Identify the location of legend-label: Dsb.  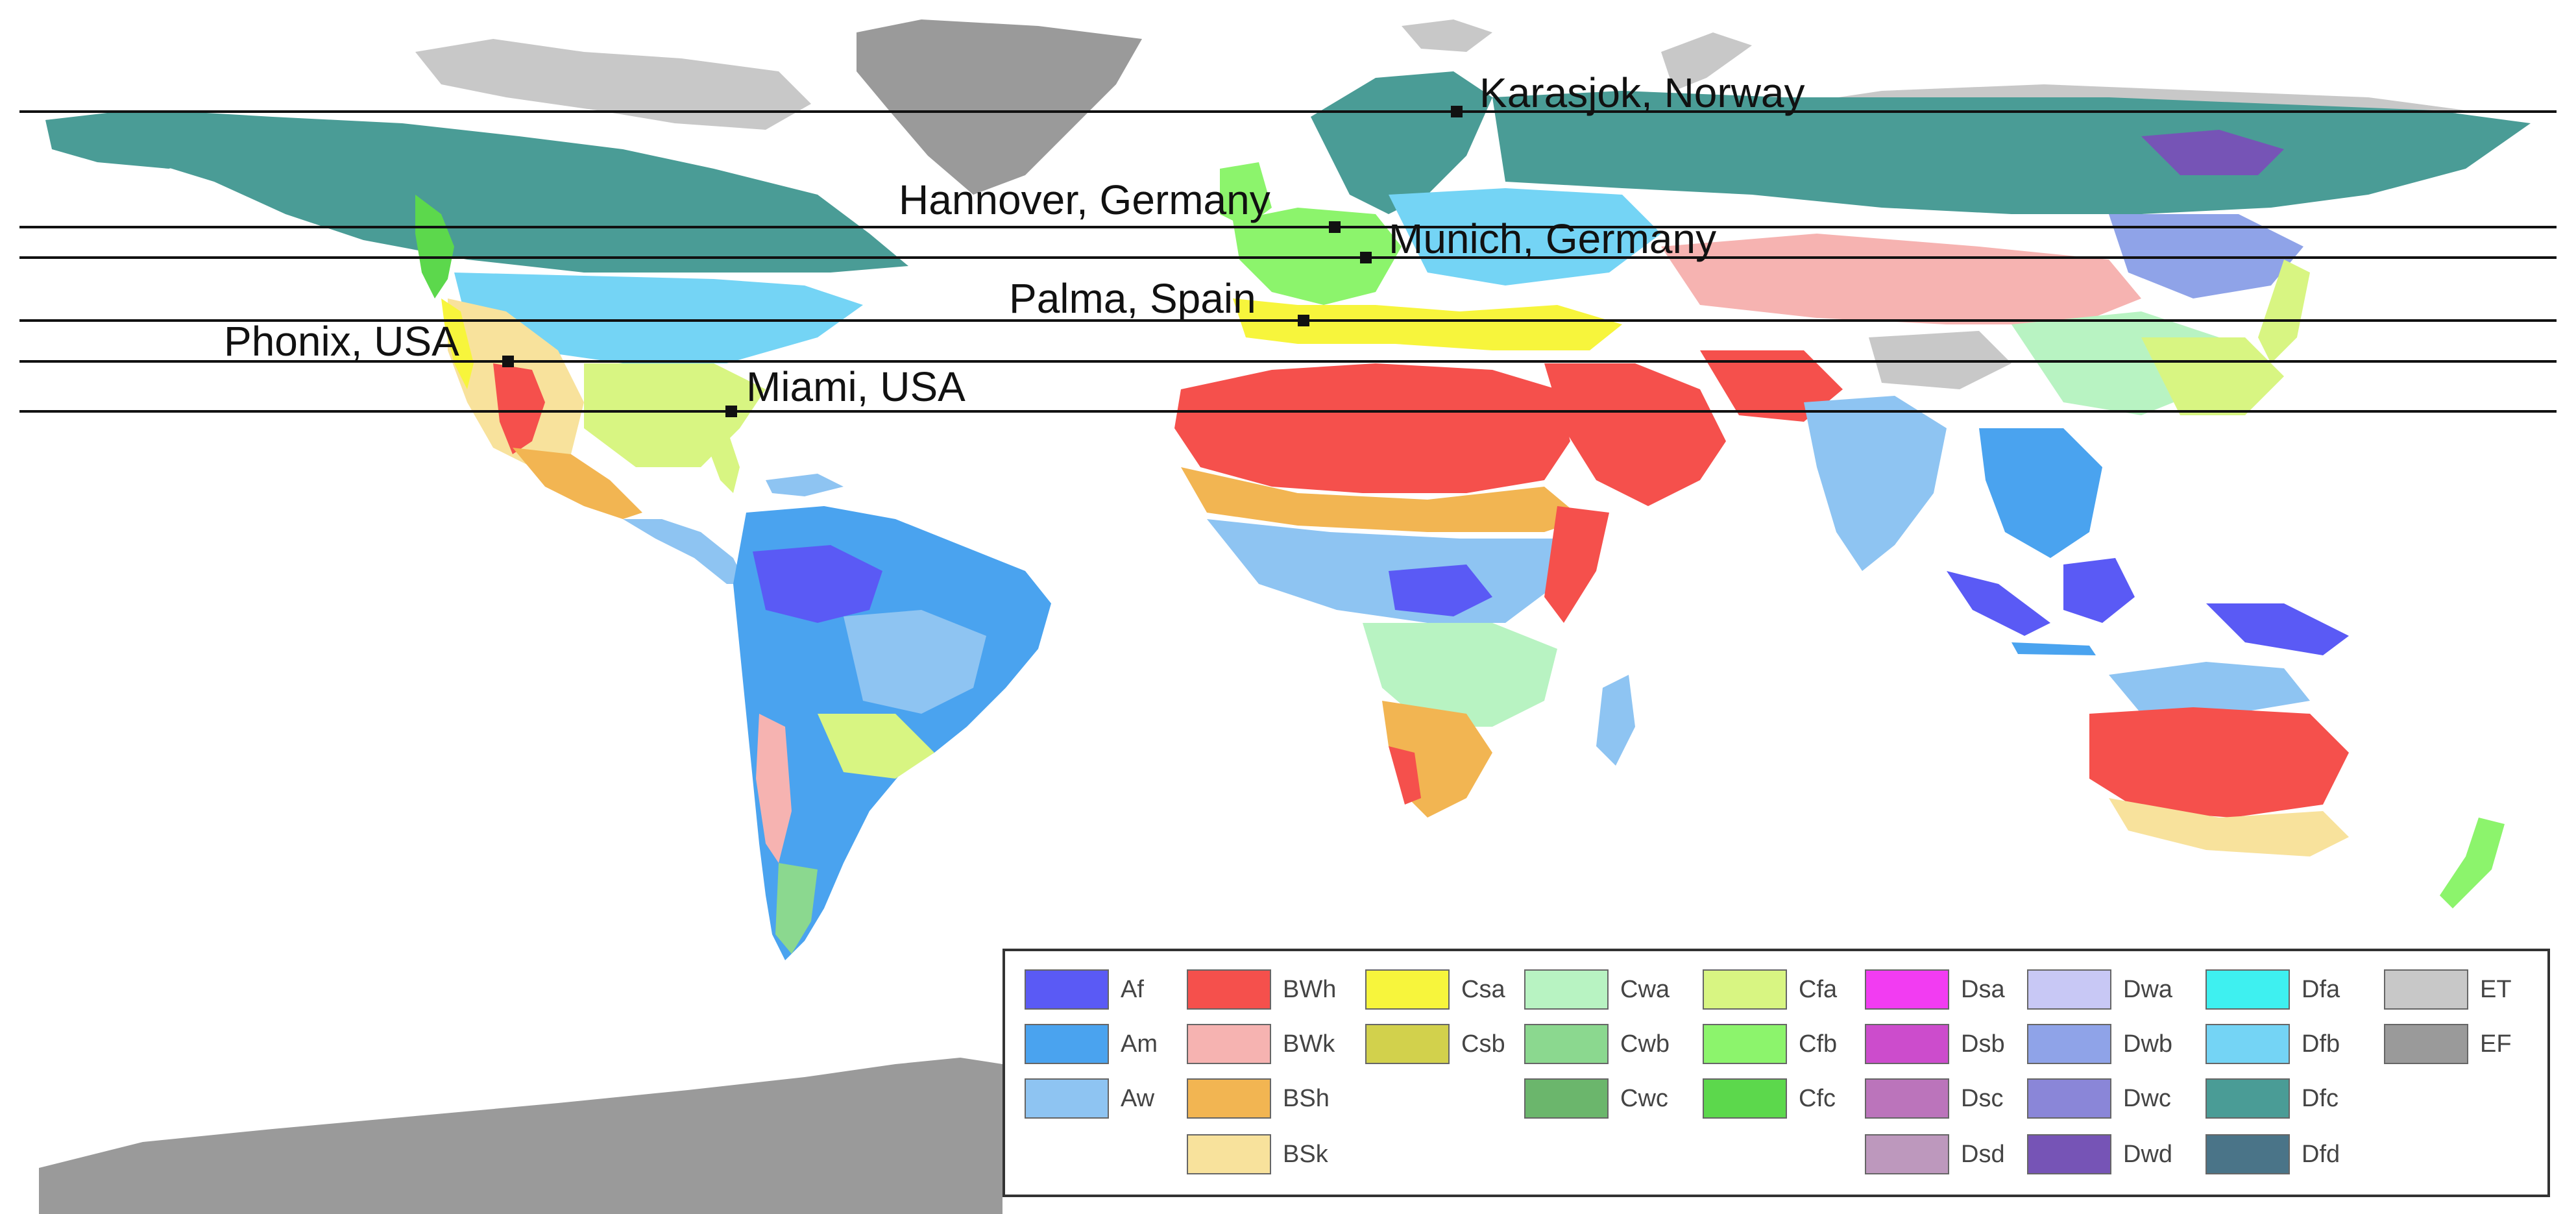
(1983, 1044).